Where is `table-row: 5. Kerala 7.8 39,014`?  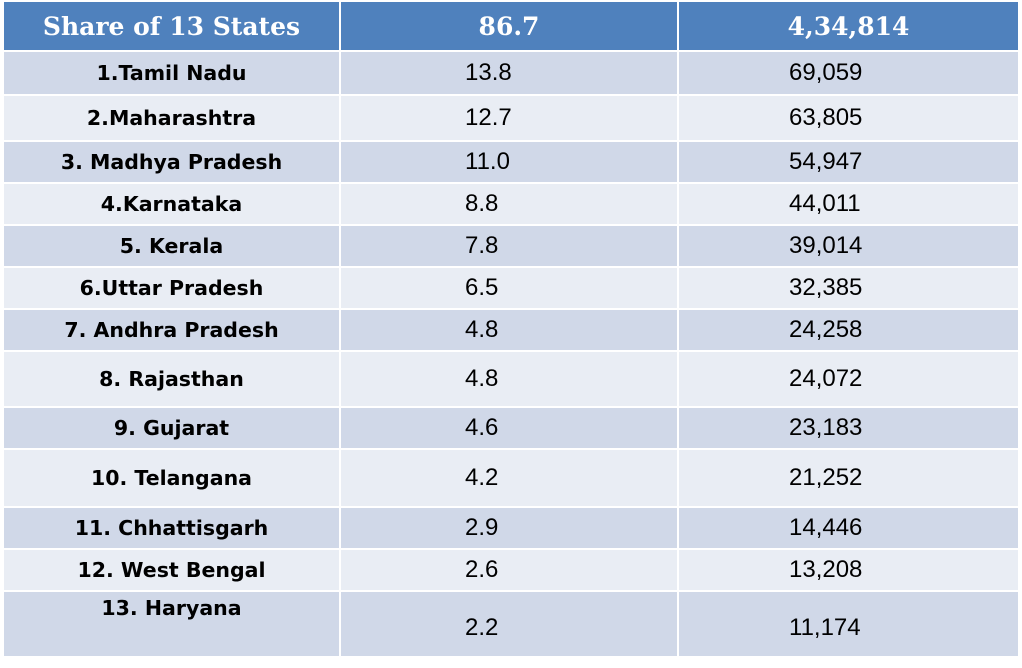 table-row: 5. Kerala 7.8 39,014 is located at coordinates (511, 246).